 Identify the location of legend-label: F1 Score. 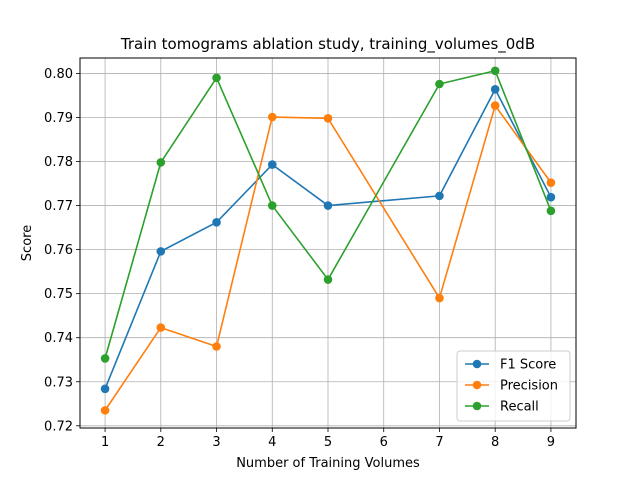
(528, 365).